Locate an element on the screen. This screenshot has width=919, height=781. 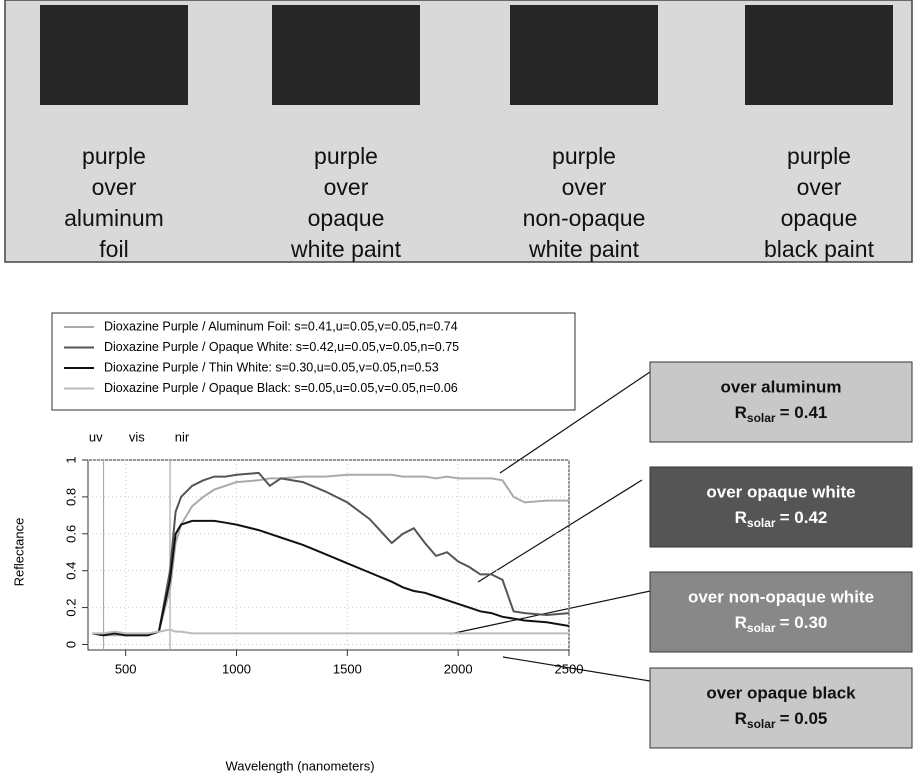
y-axis-title: Reflectance is located at coordinates (18, 552).